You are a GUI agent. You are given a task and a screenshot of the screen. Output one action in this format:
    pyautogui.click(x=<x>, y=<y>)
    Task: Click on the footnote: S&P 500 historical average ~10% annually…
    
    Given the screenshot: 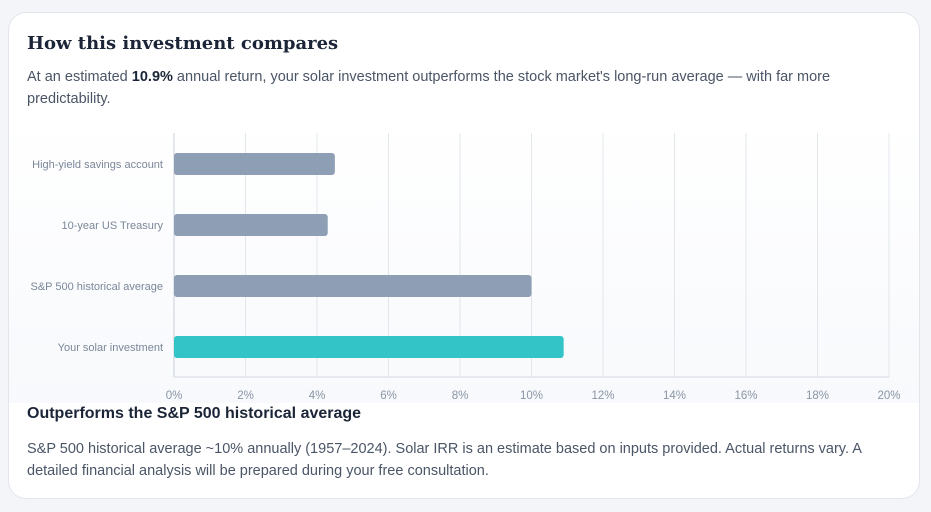 What is the action you would take?
    pyautogui.click(x=444, y=460)
    